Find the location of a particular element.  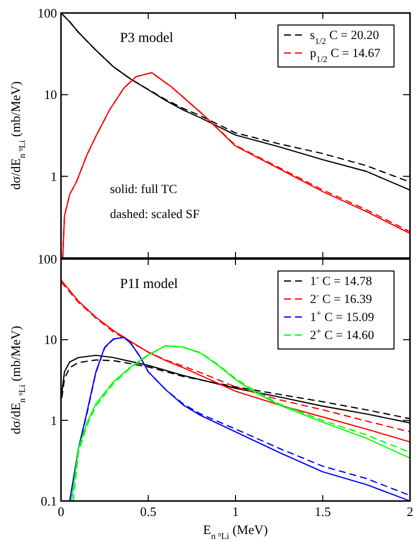

legend-label: 2$^{+}$ C = 14.60 is located at coordinates (342, 334).